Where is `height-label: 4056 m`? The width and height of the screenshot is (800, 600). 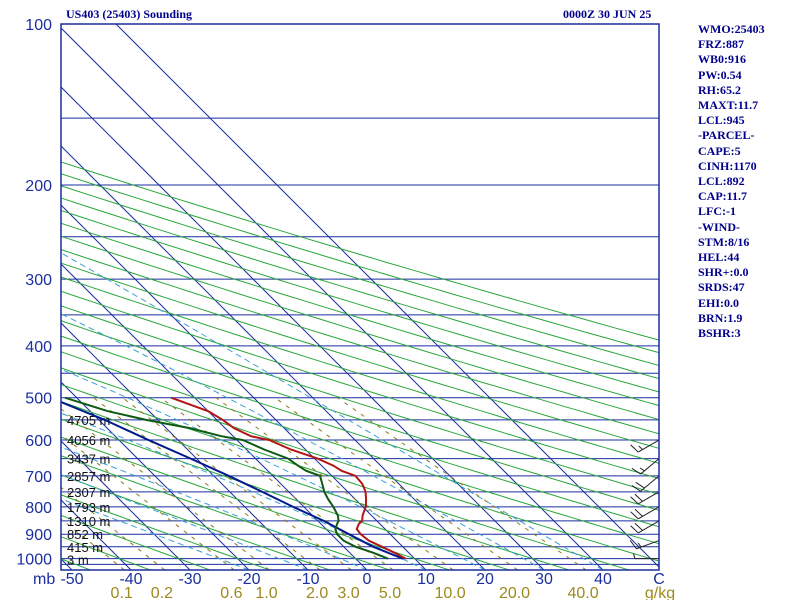 height-label: 4056 m is located at coordinates (88, 440).